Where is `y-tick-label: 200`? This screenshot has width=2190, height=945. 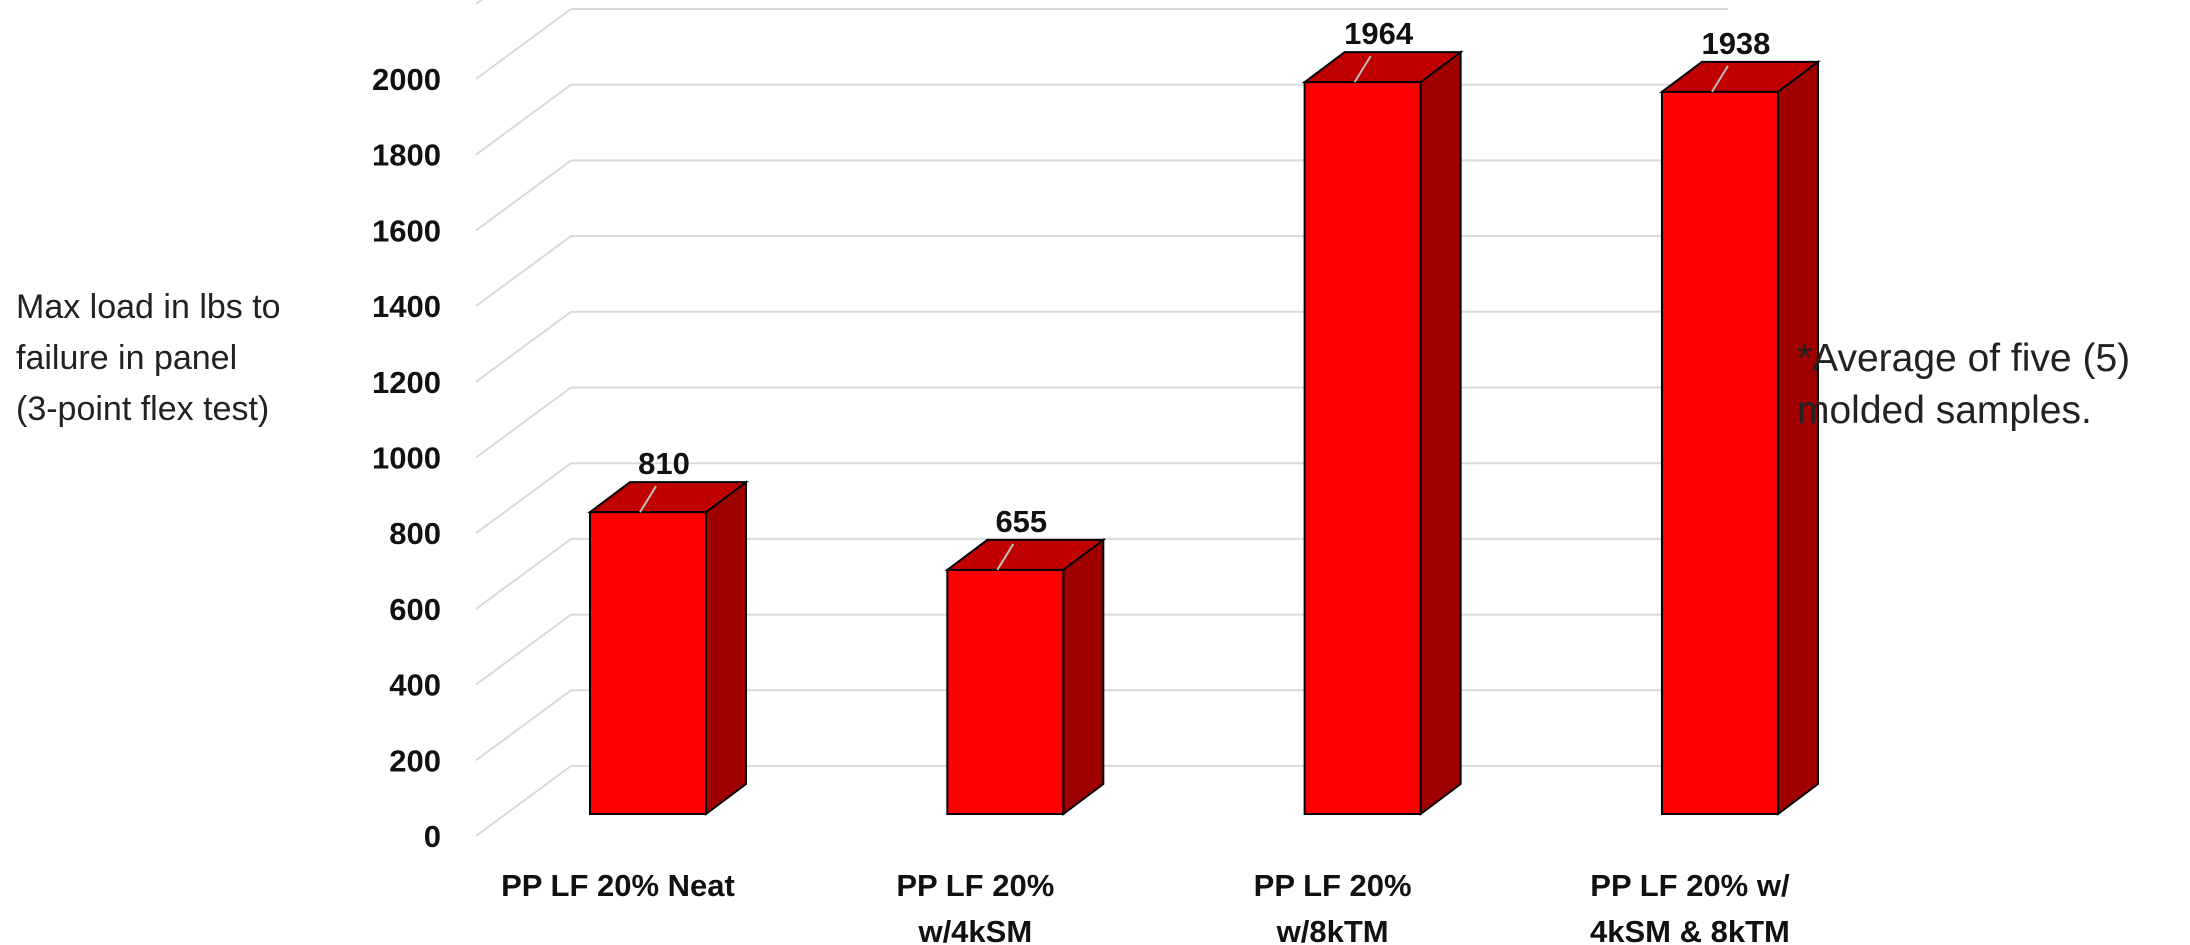
y-tick-label: 200 is located at coordinates (415, 760).